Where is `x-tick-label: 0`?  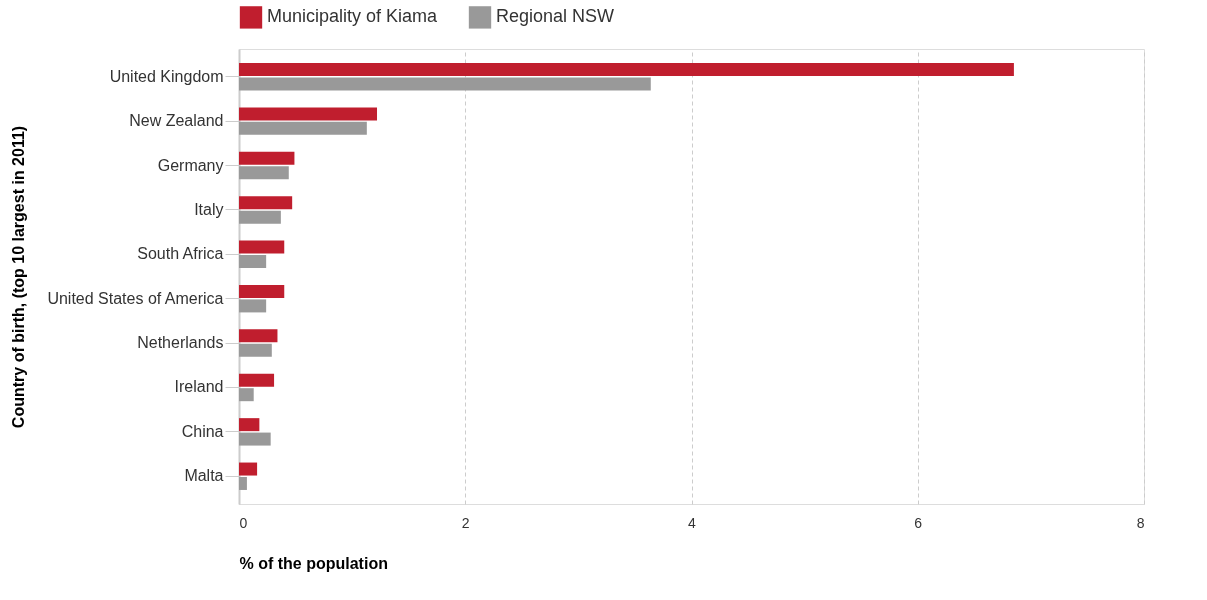 x-tick-label: 0 is located at coordinates (243, 522).